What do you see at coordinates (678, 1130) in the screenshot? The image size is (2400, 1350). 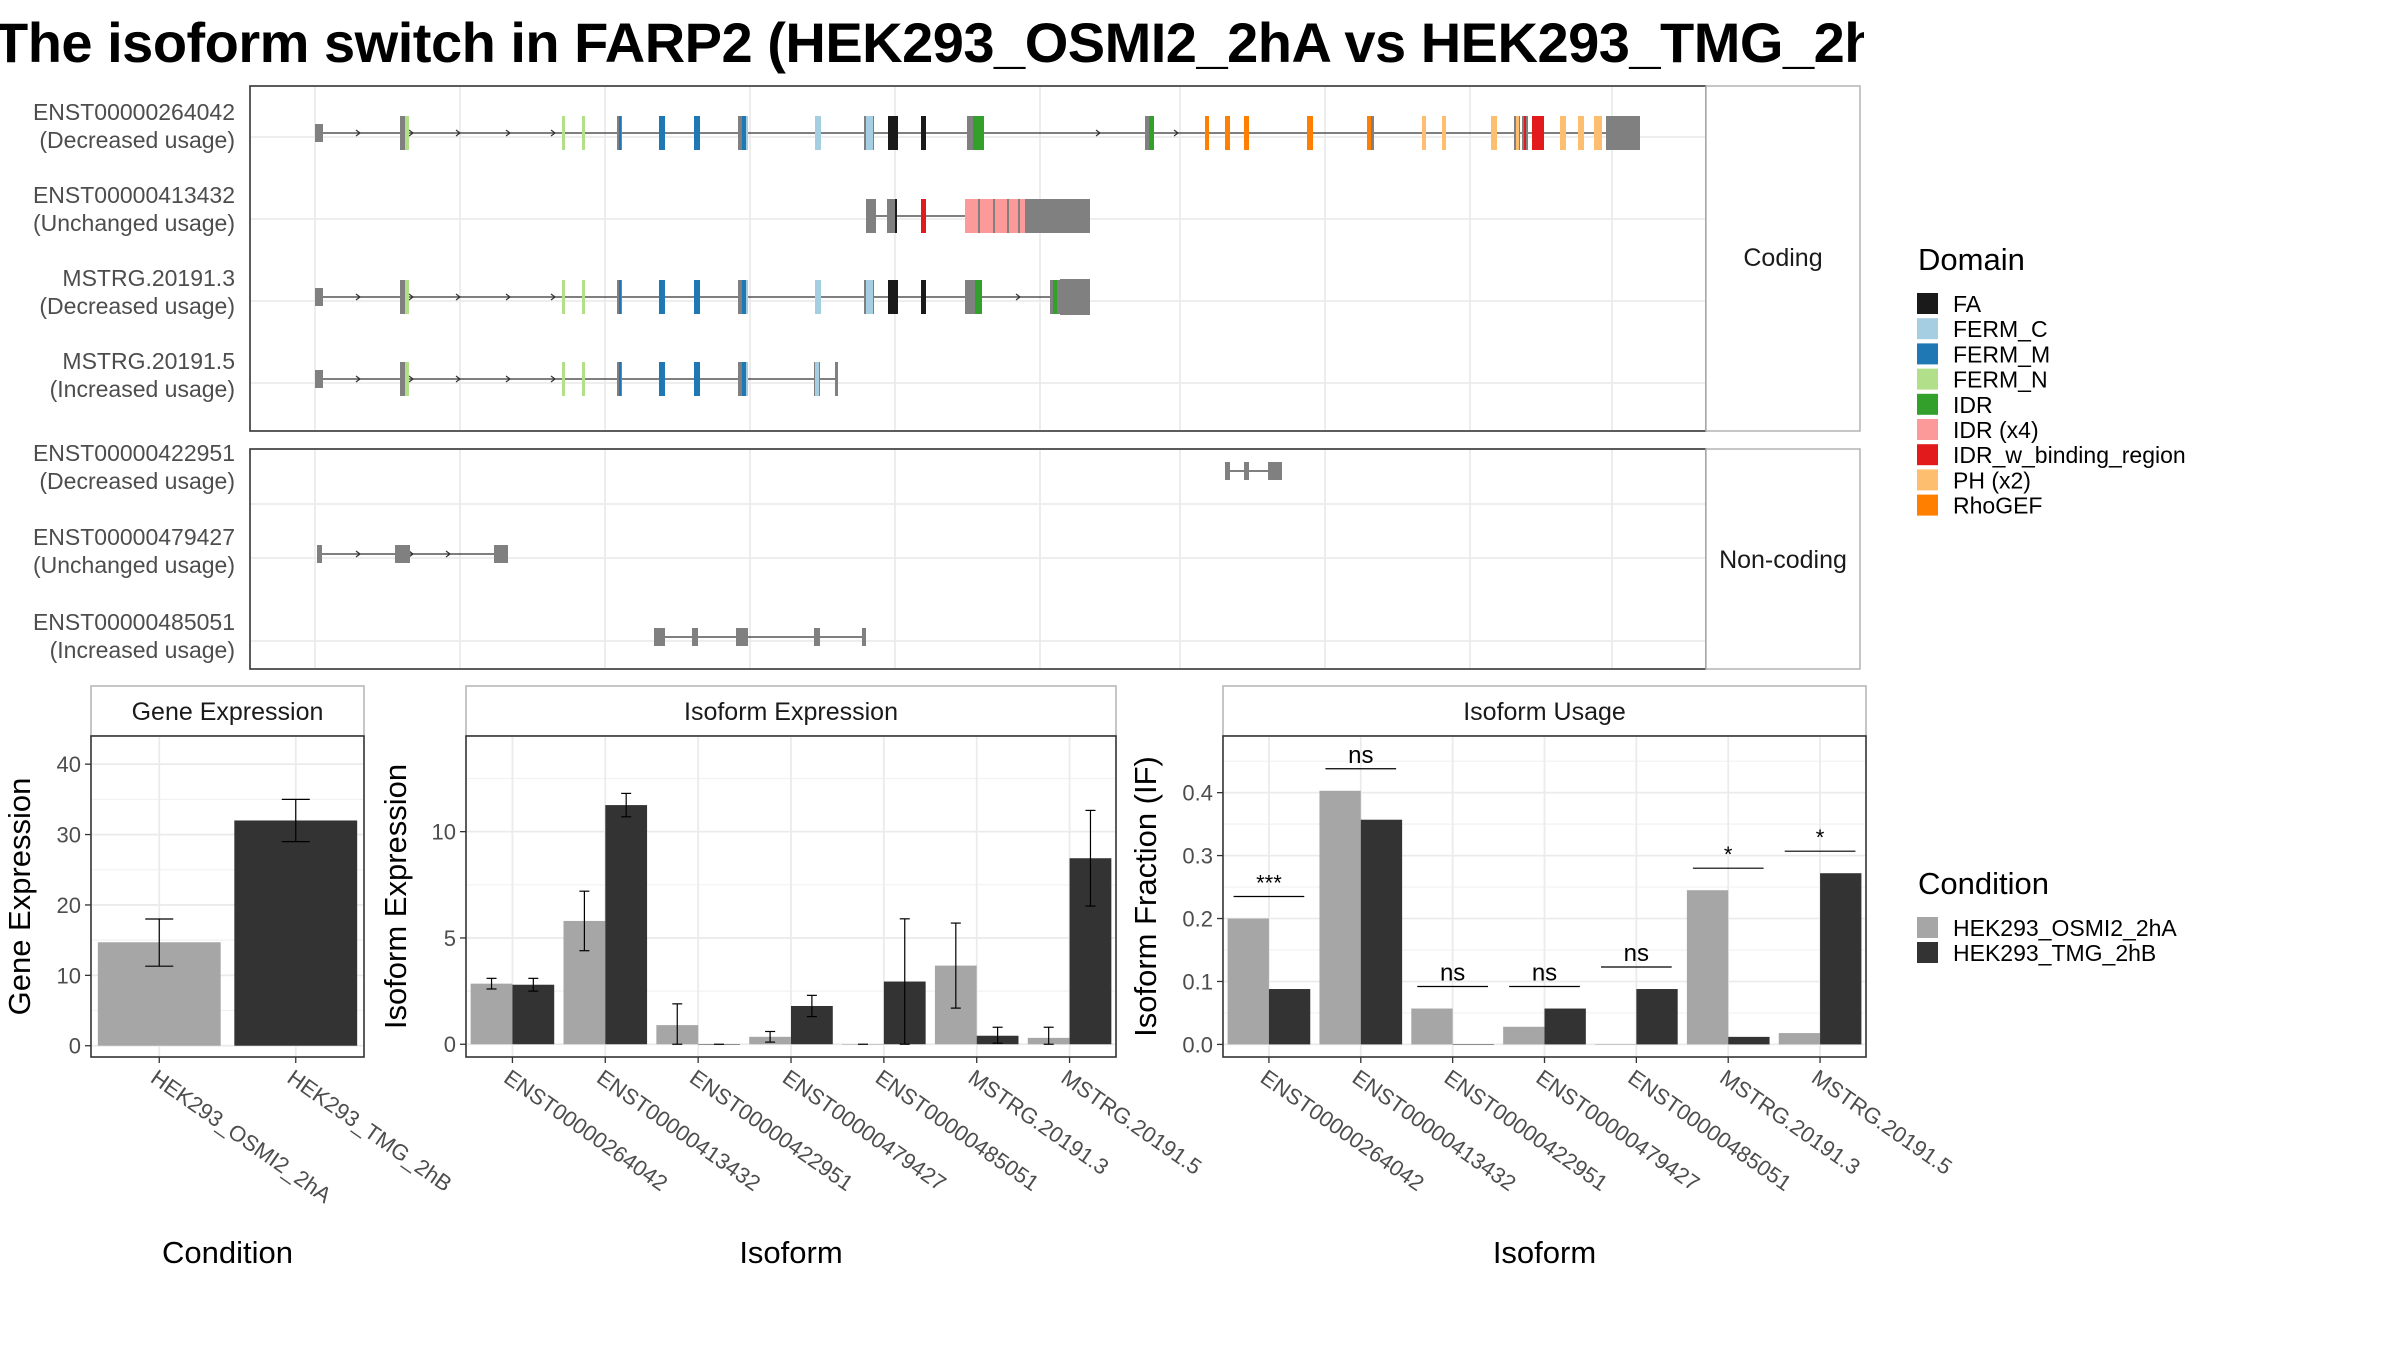 I see `x-tick-label: ENST00000413432` at bounding box center [678, 1130].